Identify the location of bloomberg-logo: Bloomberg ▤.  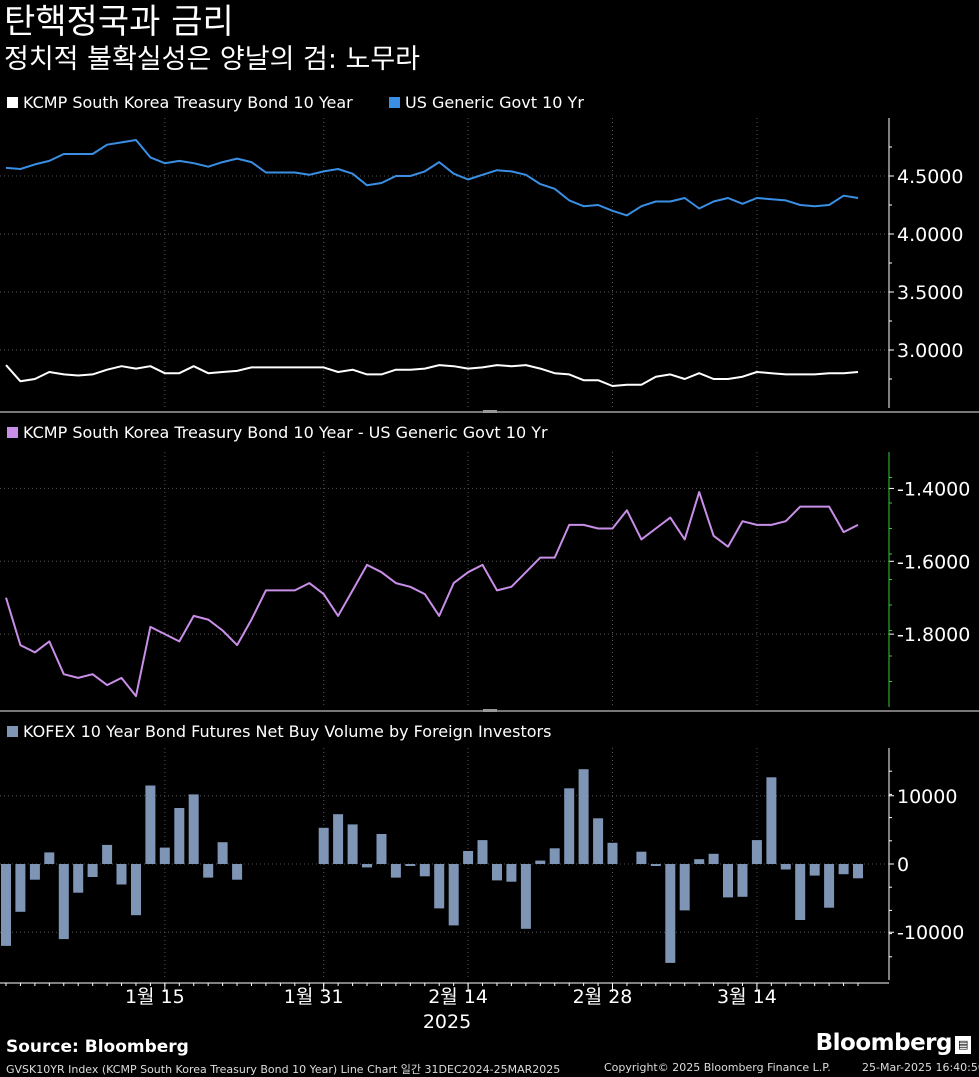
(893, 1043).